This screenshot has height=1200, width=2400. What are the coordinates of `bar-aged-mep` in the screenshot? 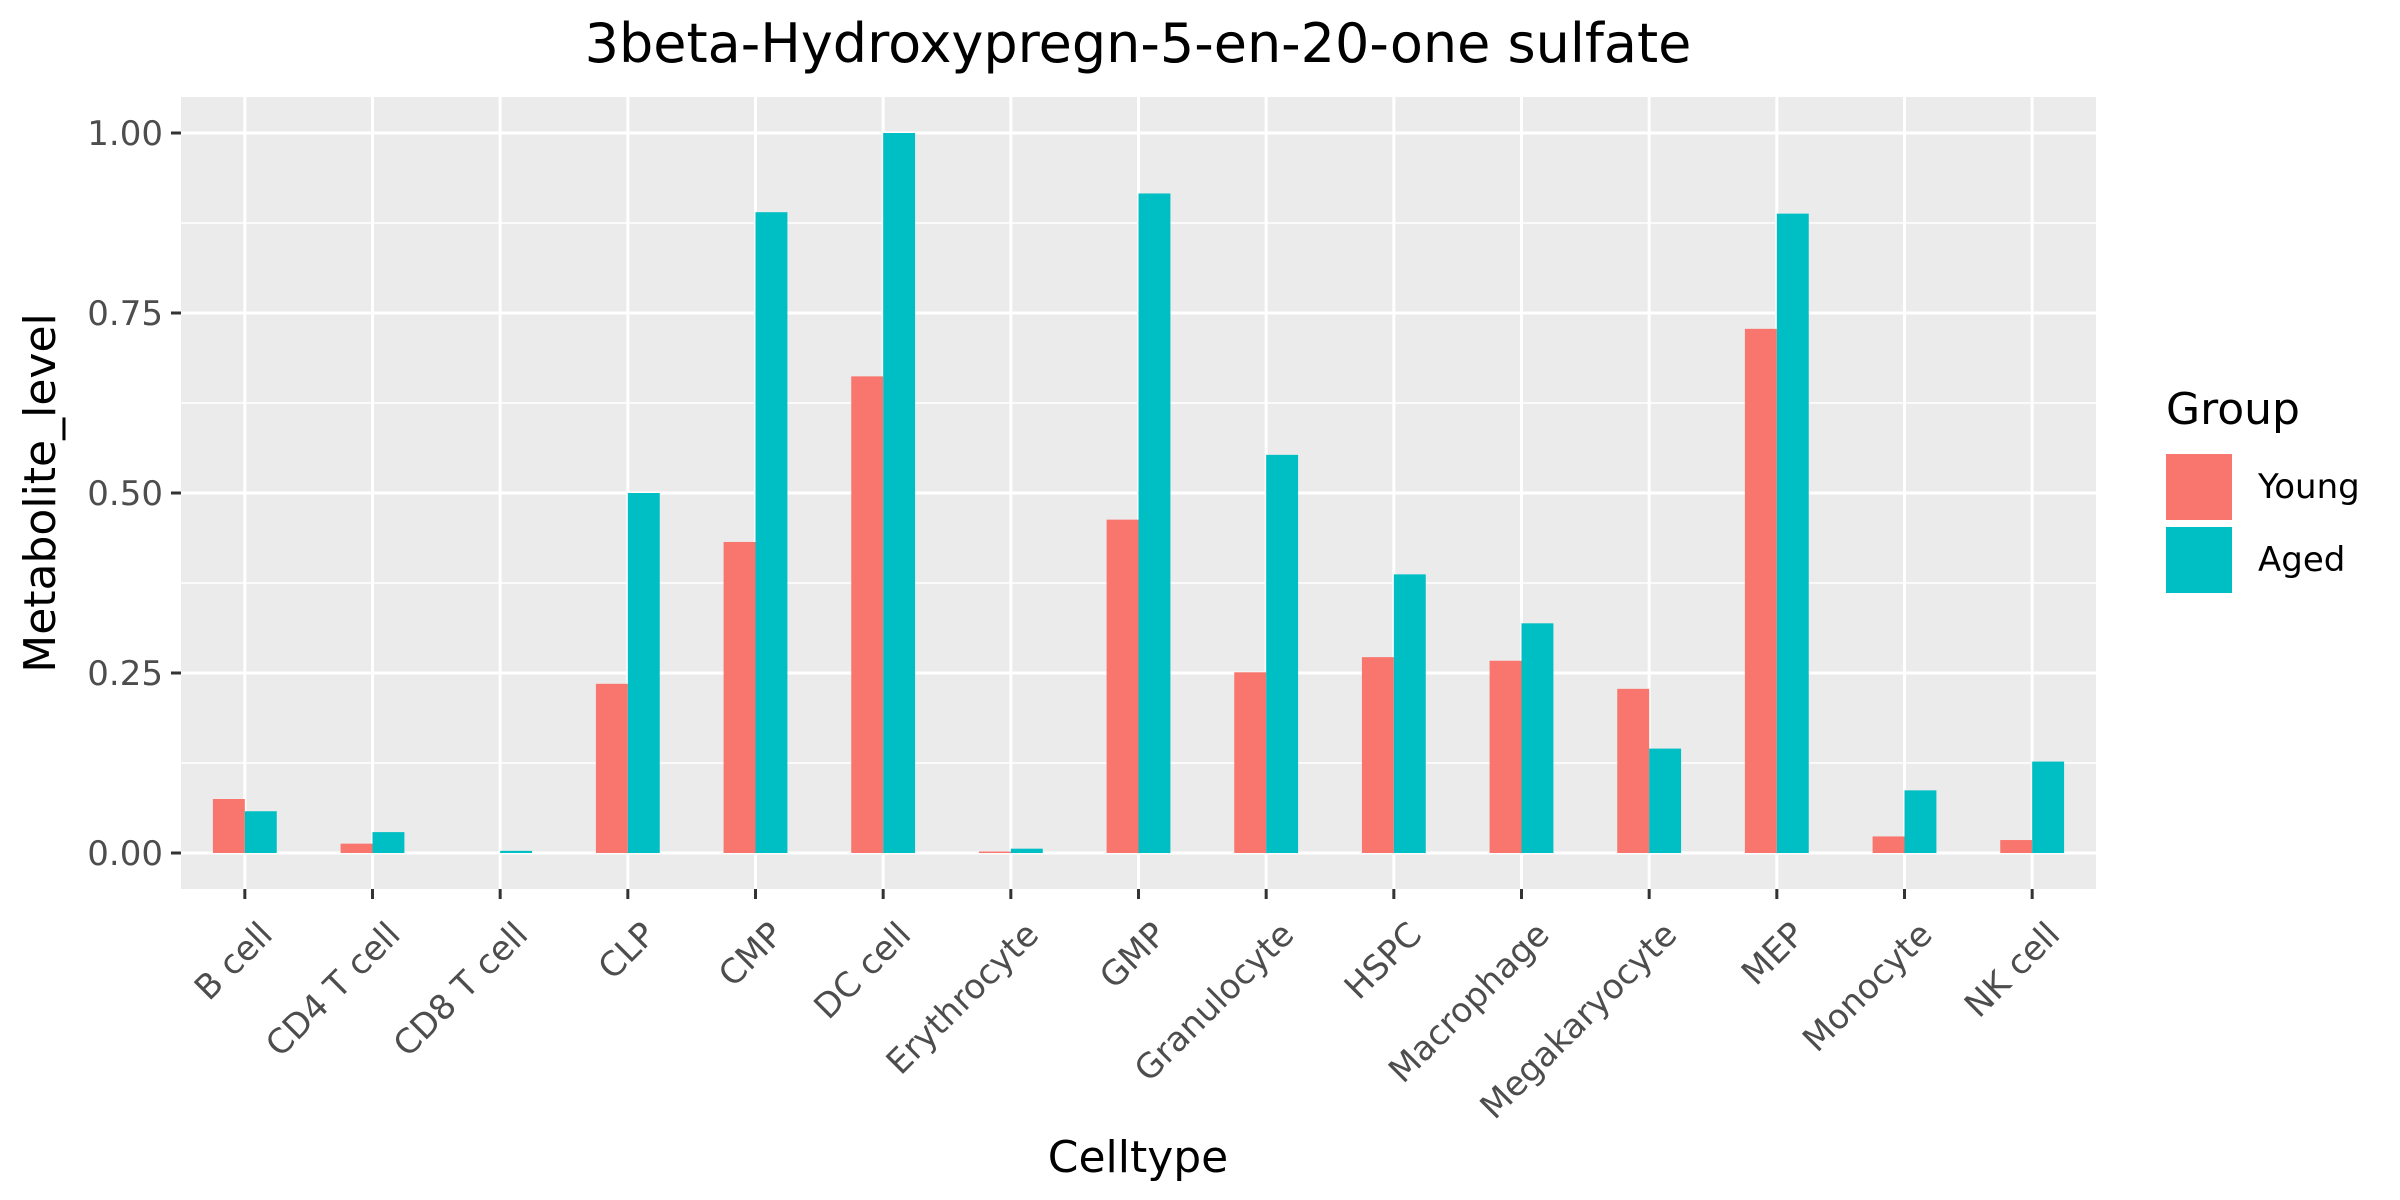 It's located at (1792, 533).